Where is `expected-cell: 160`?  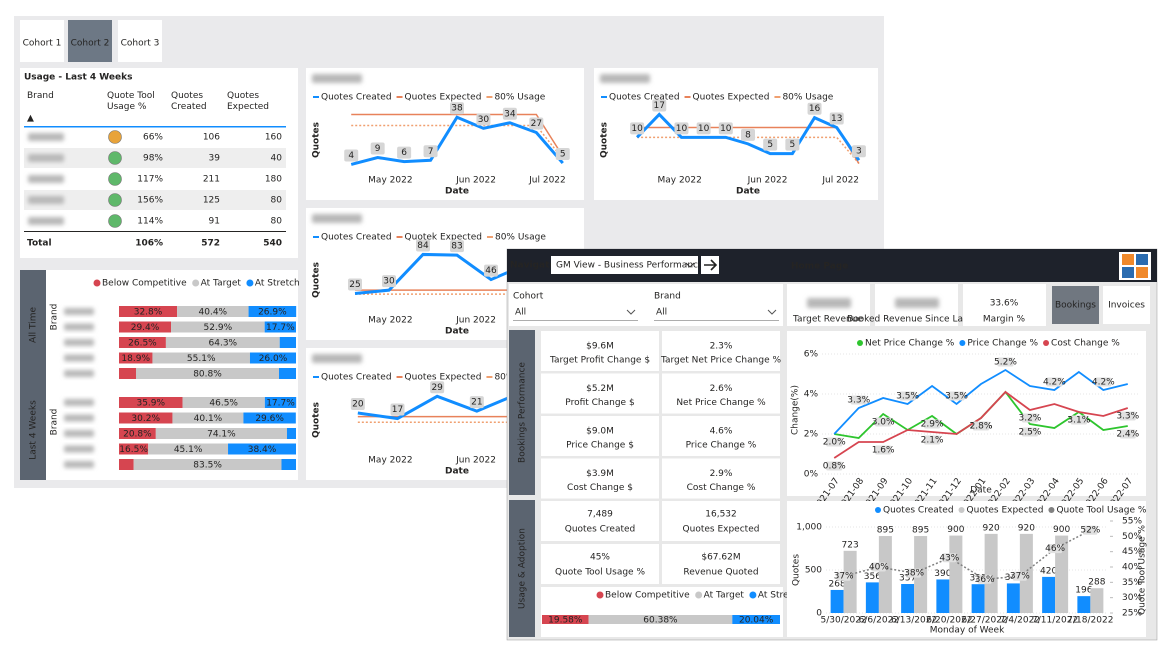
expected-cell: 160 is located at coordinates (273, 138).